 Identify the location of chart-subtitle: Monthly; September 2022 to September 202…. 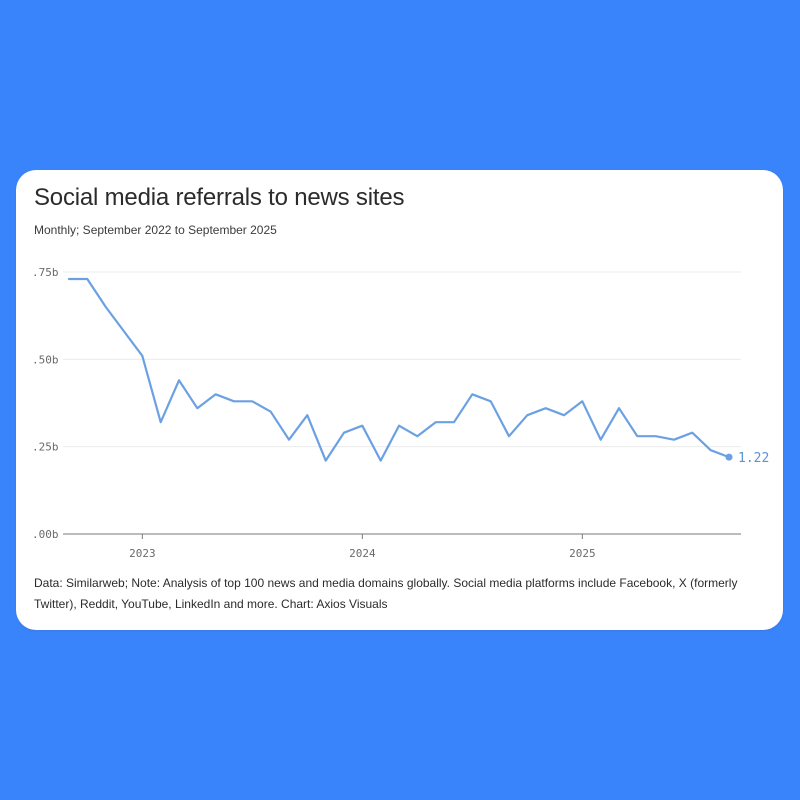
(155, 230).